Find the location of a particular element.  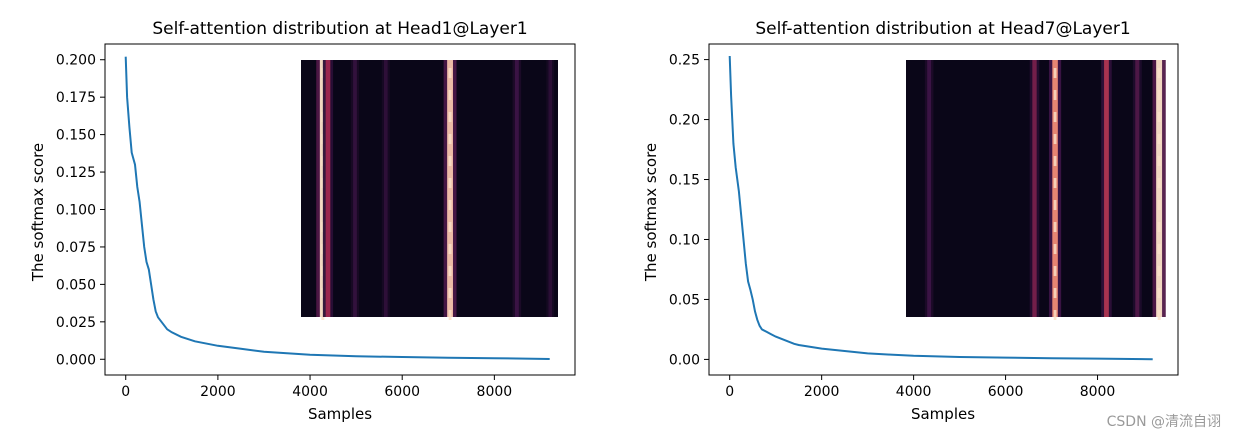

y-tick-label: 0.200 is located at coordinates (76, 61).